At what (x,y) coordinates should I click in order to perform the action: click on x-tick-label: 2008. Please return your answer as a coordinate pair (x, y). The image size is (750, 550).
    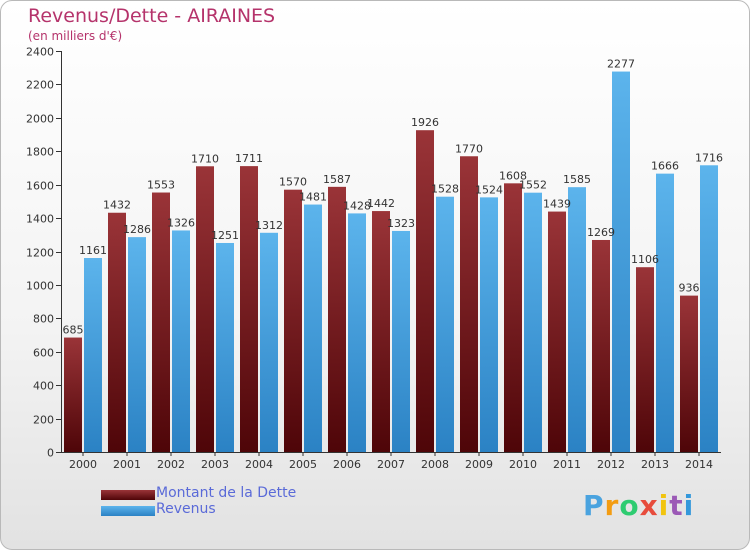
    Looking at the image, I should click on (435, 464).